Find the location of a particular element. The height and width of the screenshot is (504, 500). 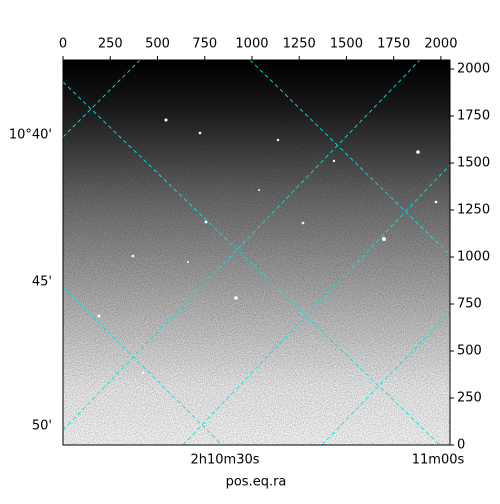

dec-tick-label: 45' is located at coordinates (42, 282).